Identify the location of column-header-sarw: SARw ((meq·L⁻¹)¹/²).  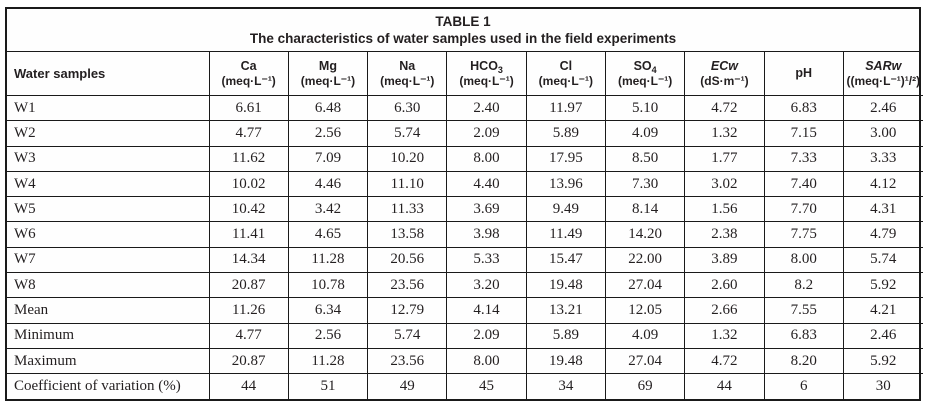
(882, 74).